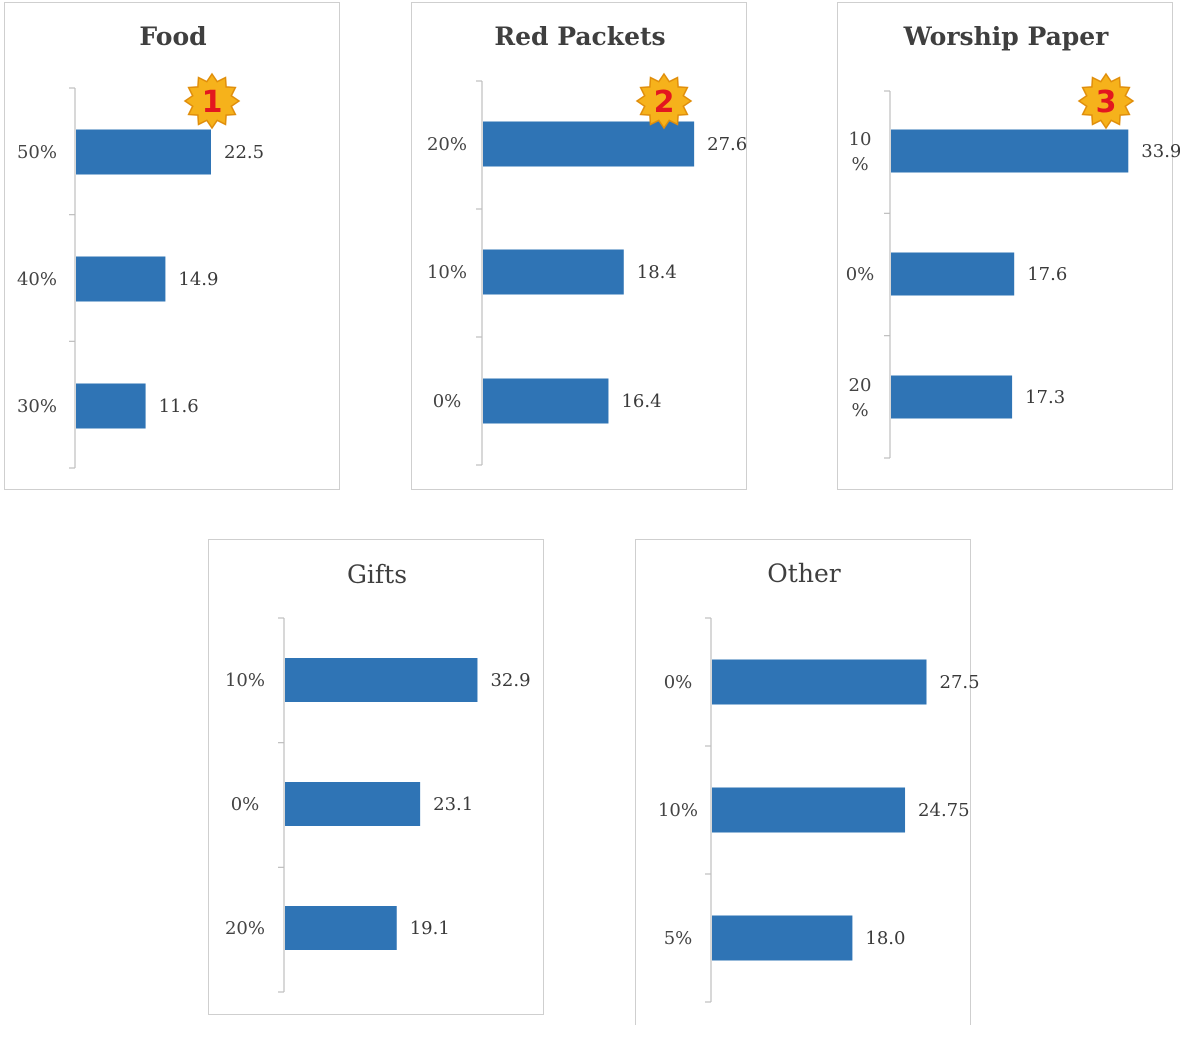 Image resolution: width=1180 pixels, height=1056 pixels. What do you see at coordinates (860, 139) in the screenshot?
I see `category-label-part: 10` at bounding box center [860, 139].